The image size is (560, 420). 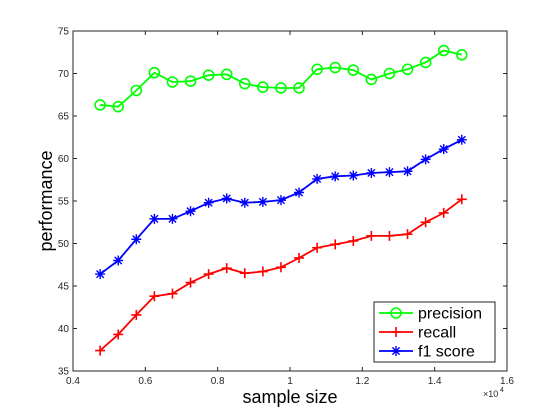 I want to click on legend-label: f1 score, so click(x=446, y=352).